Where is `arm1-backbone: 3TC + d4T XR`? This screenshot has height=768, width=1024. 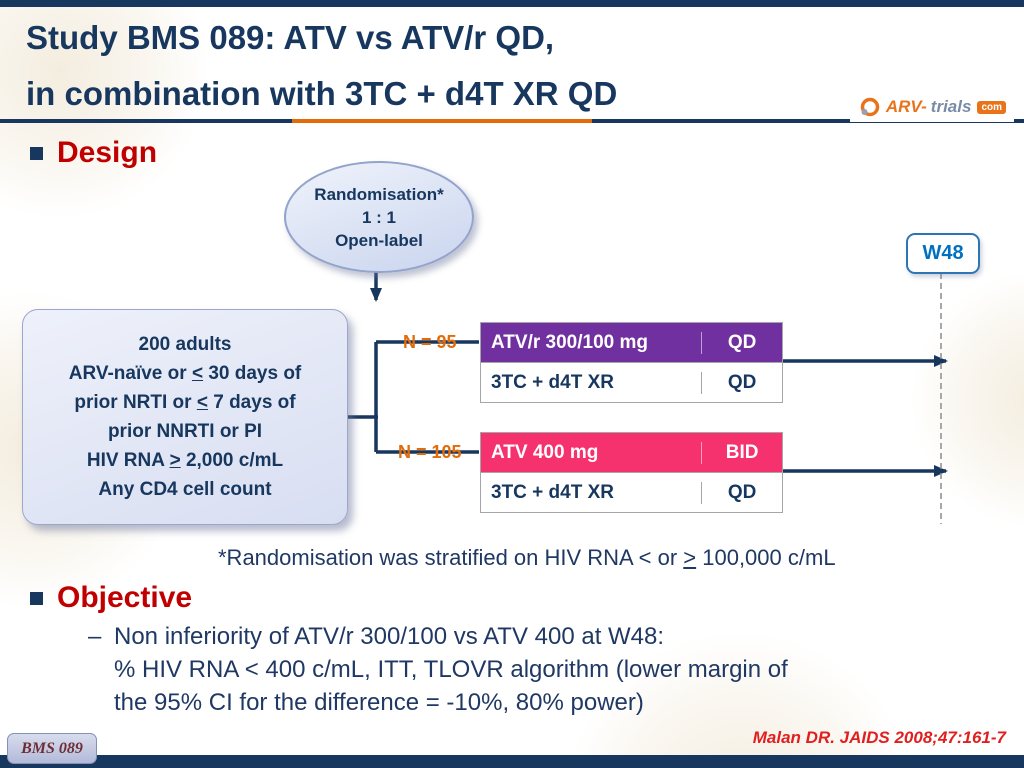
arm1-backbone: 3TC + d4T XR is located at coordinates (552, 382).